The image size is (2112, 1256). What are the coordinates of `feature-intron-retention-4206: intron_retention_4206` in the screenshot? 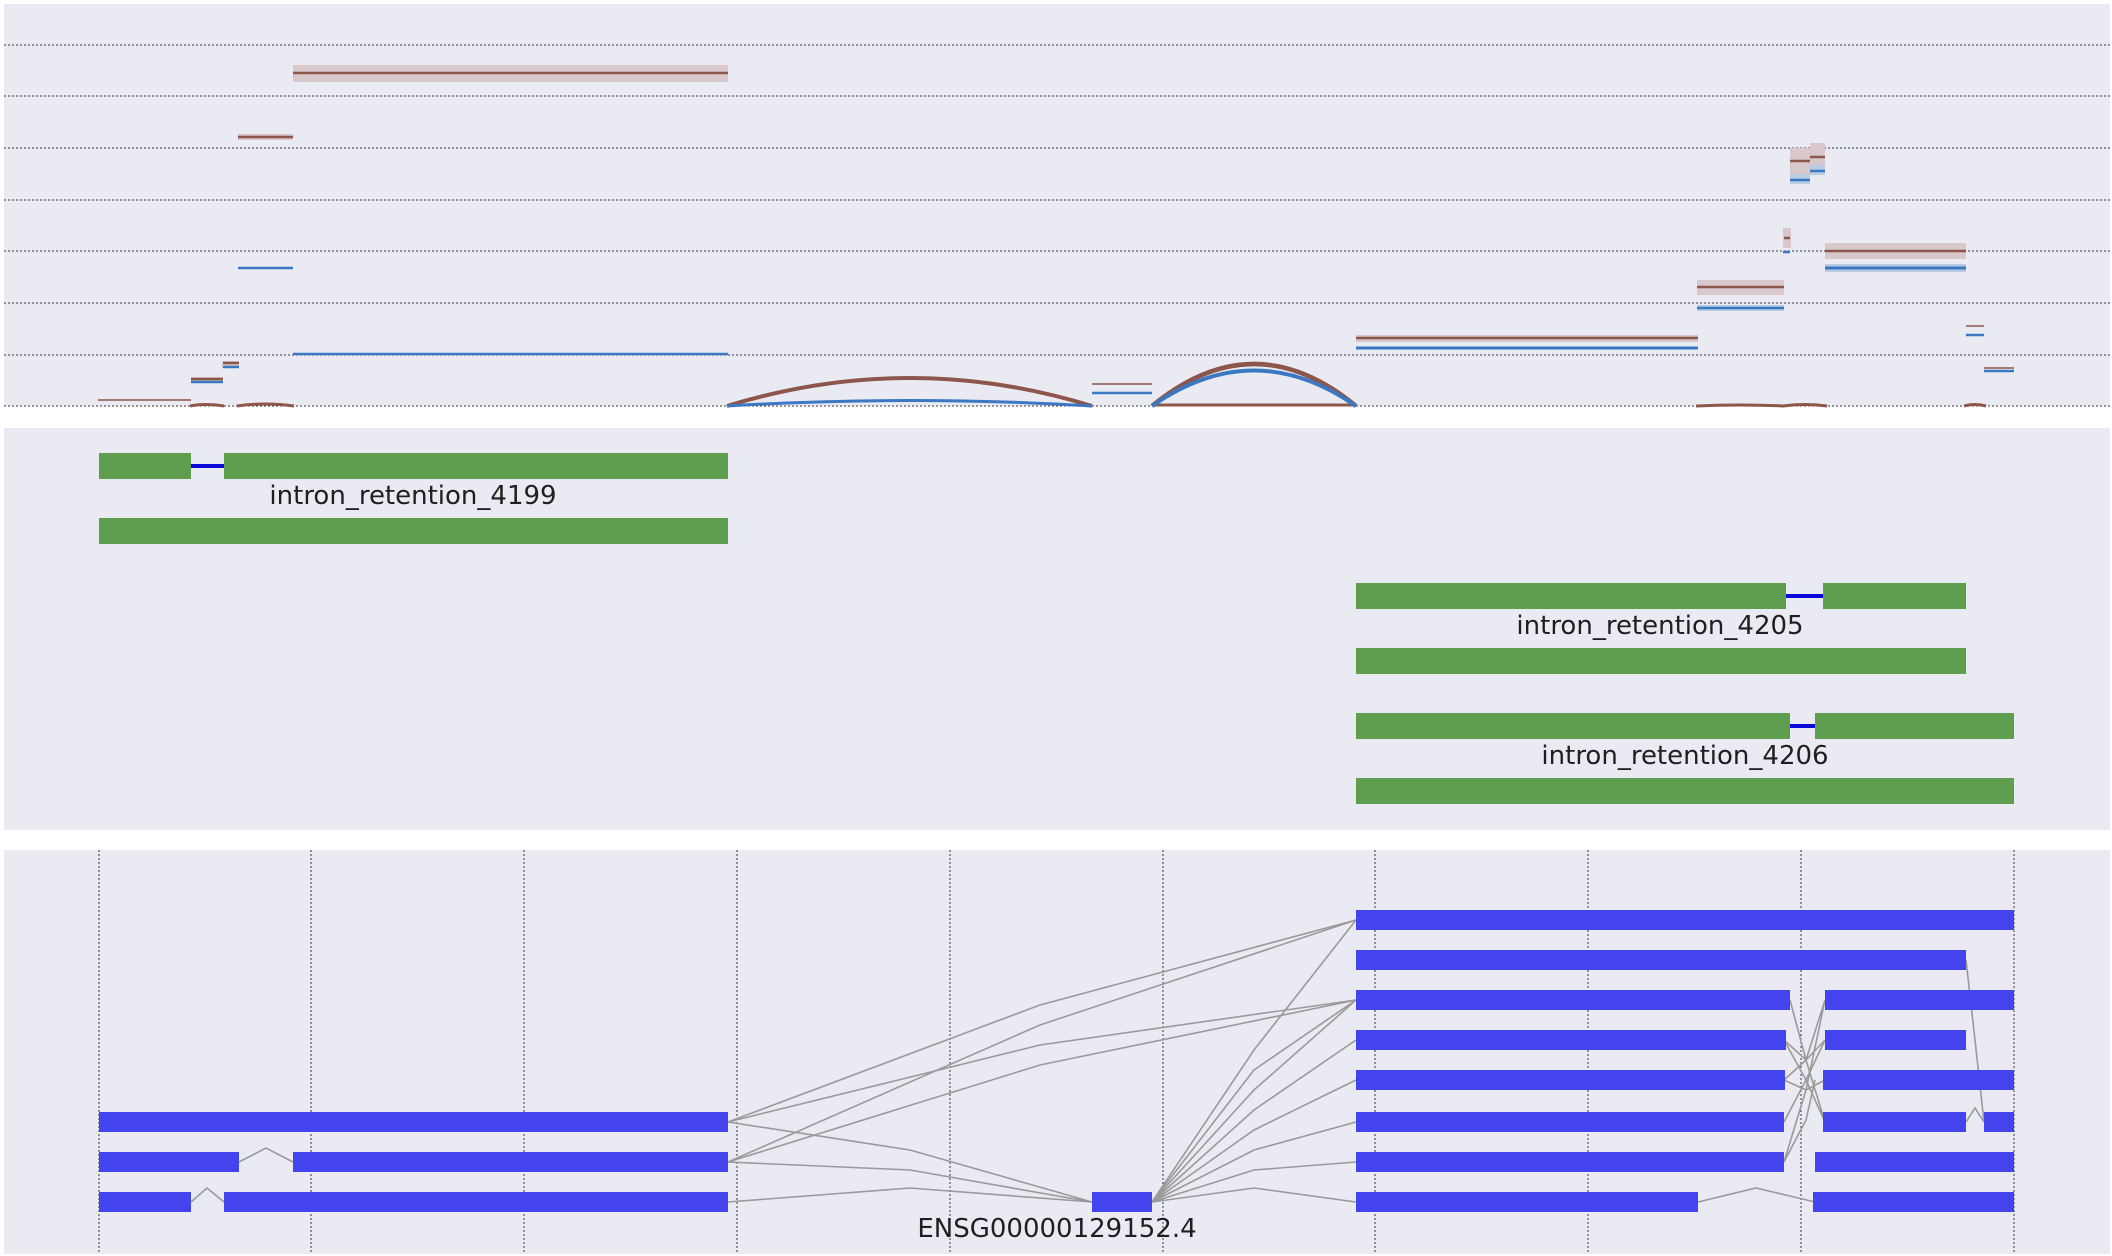 It's located at (1685, 758).